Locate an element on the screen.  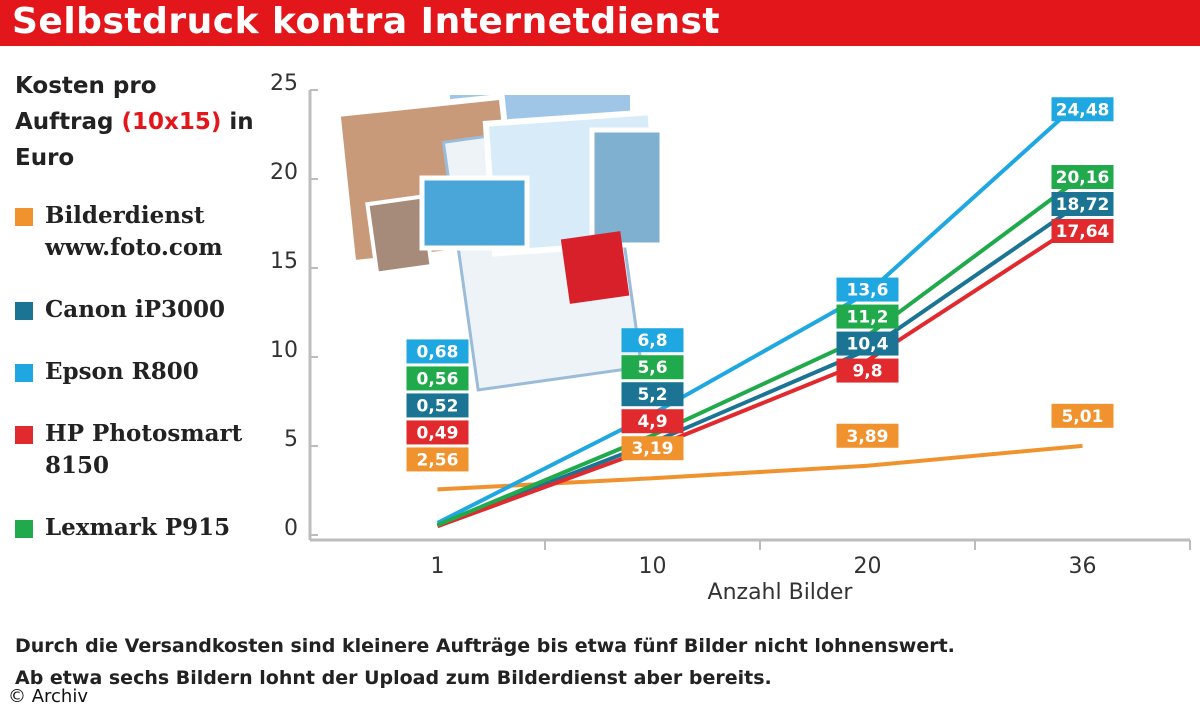
value-label: 13,6 is located at coordinates (868, 291).